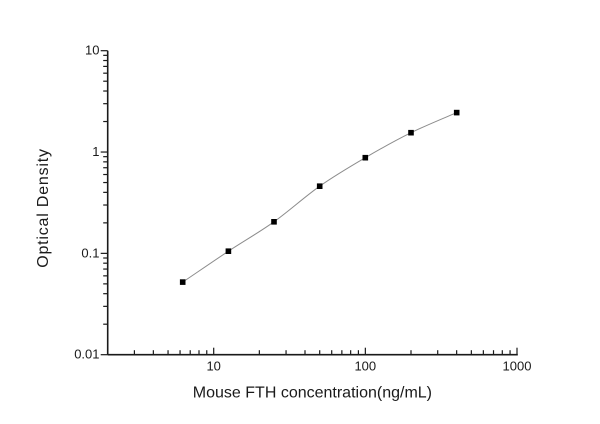 The width and height of the screenshot is (600, 424). What do you see at coordinates (90, 252) in the screenshot?
I see `y-tick-label: 0.1` at bounding box center [90, 252].